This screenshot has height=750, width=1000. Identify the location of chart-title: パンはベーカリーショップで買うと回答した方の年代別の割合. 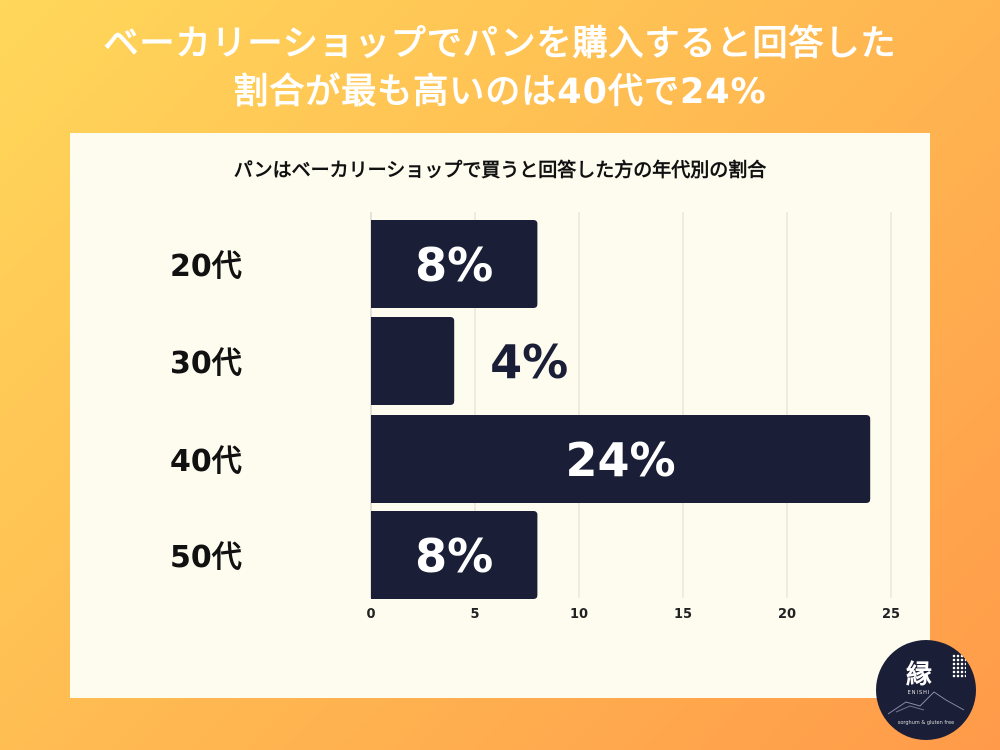
(500, 170).